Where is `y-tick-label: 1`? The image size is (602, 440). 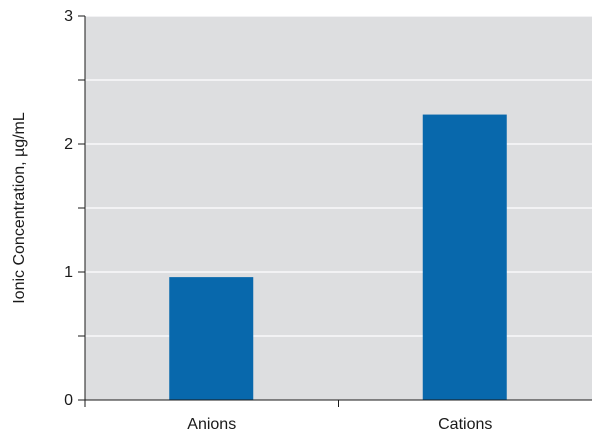
y-tick-label: 1 is located at coordinates (68, 272).